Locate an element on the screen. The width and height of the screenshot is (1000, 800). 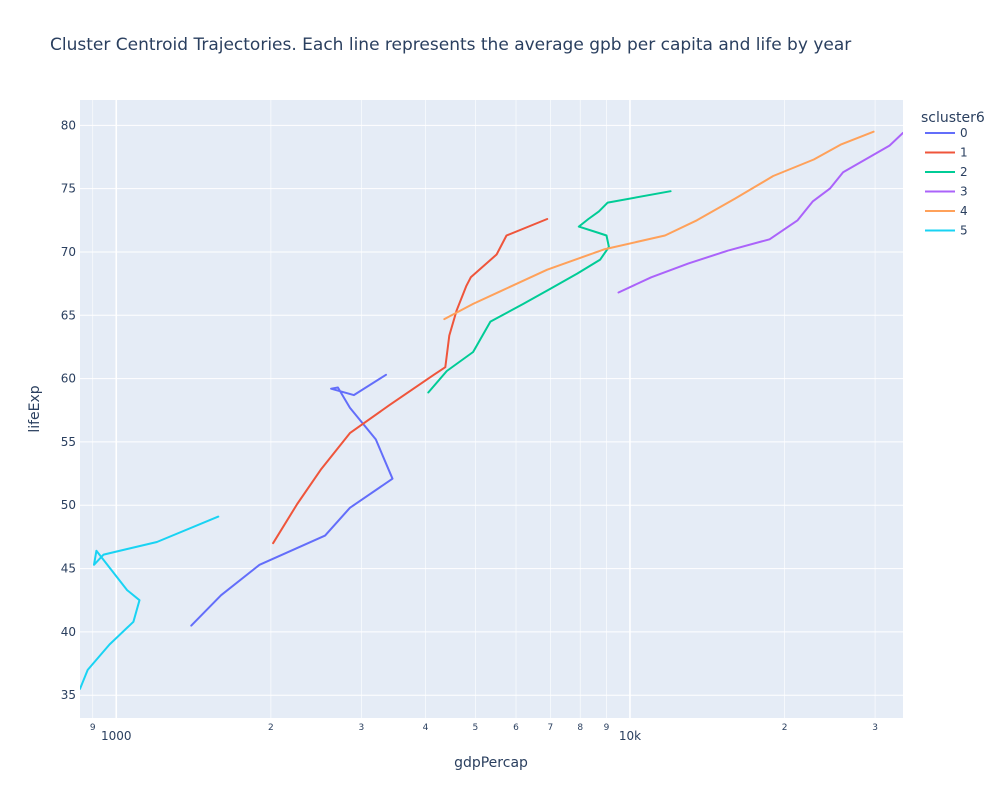
y-tick-label: 45 is located at coordinates (68, 569).